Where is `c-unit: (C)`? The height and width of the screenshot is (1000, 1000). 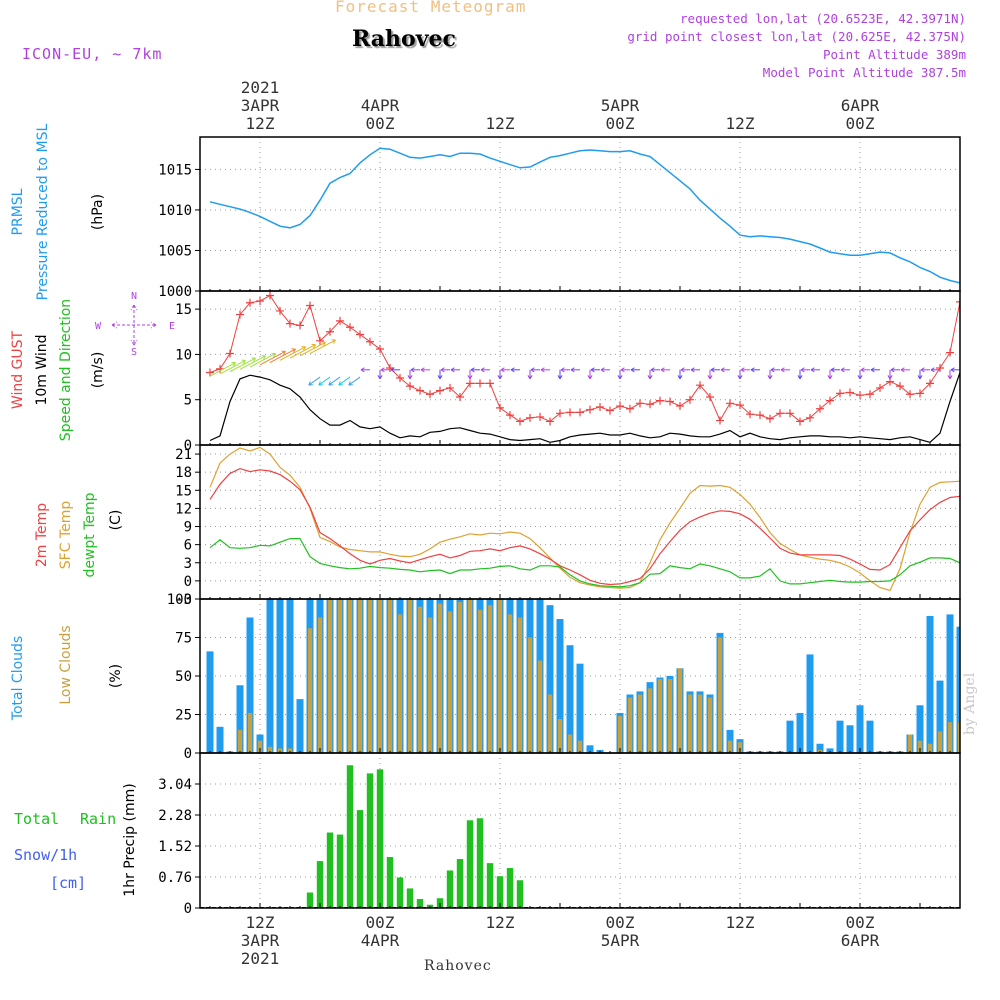 c-unit: (C) is located at coordinates (116, 520).